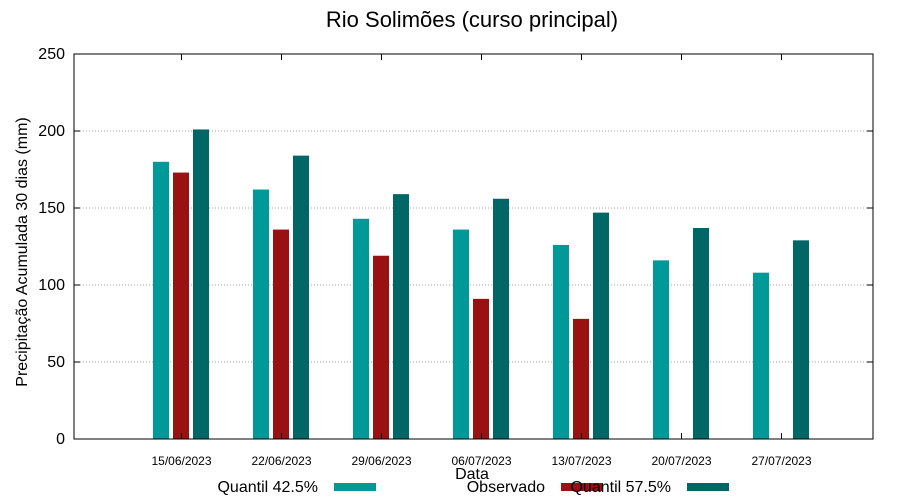 Image resolution: width=900 pixels, height=500 pixels. I want to click on x-tick-label: 22/06/2023, so click(281, 461).